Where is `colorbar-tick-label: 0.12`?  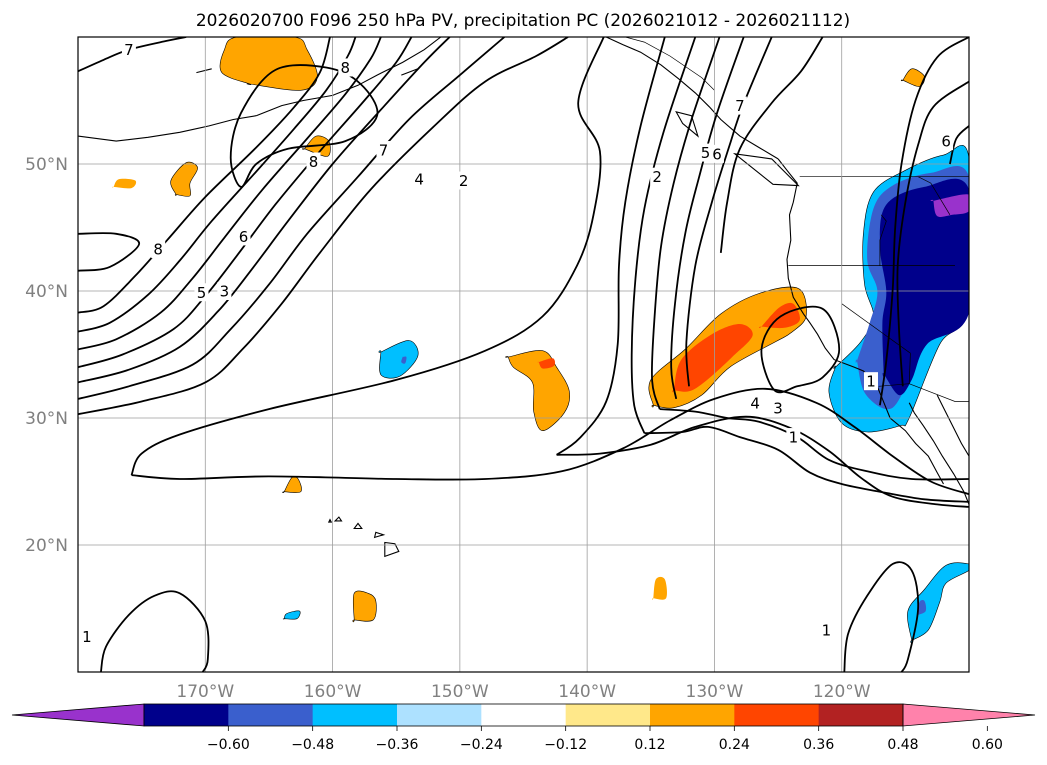 colorbar-tick-label: 0.12 is located at coordinates (649, 745).